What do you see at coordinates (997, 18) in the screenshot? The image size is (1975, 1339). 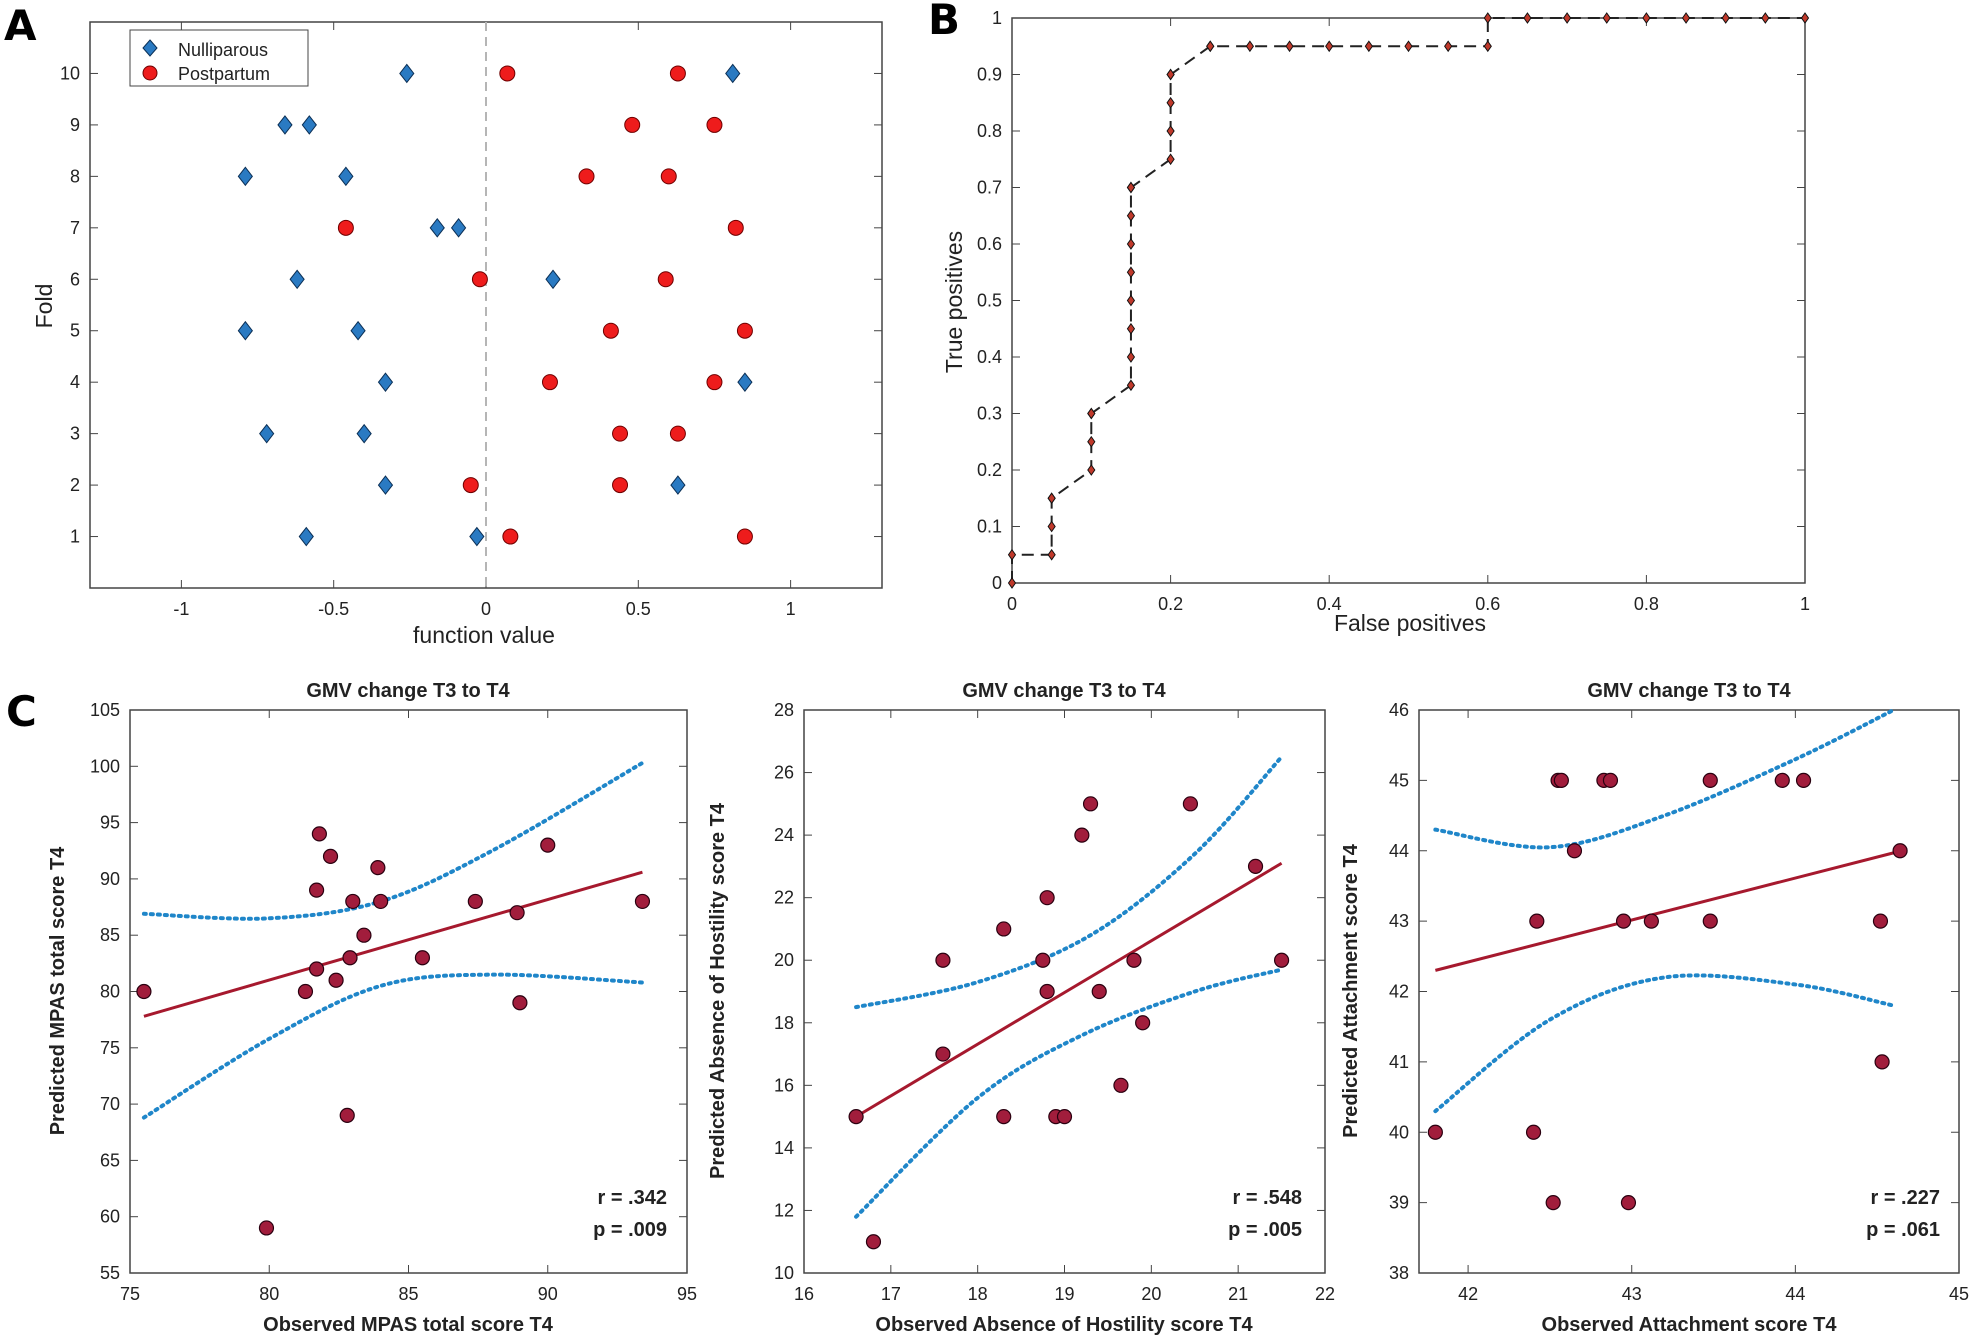 I see `panel-b-ytick-label: 1` at bounding box center [997, 18].